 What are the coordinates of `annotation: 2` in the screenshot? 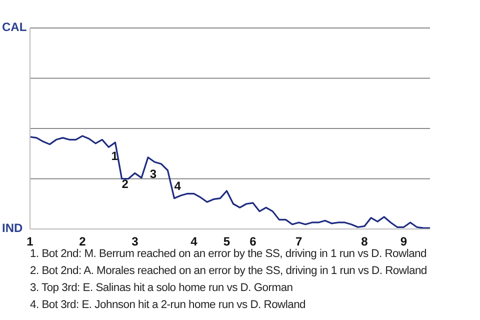 It's located at (125, 184).